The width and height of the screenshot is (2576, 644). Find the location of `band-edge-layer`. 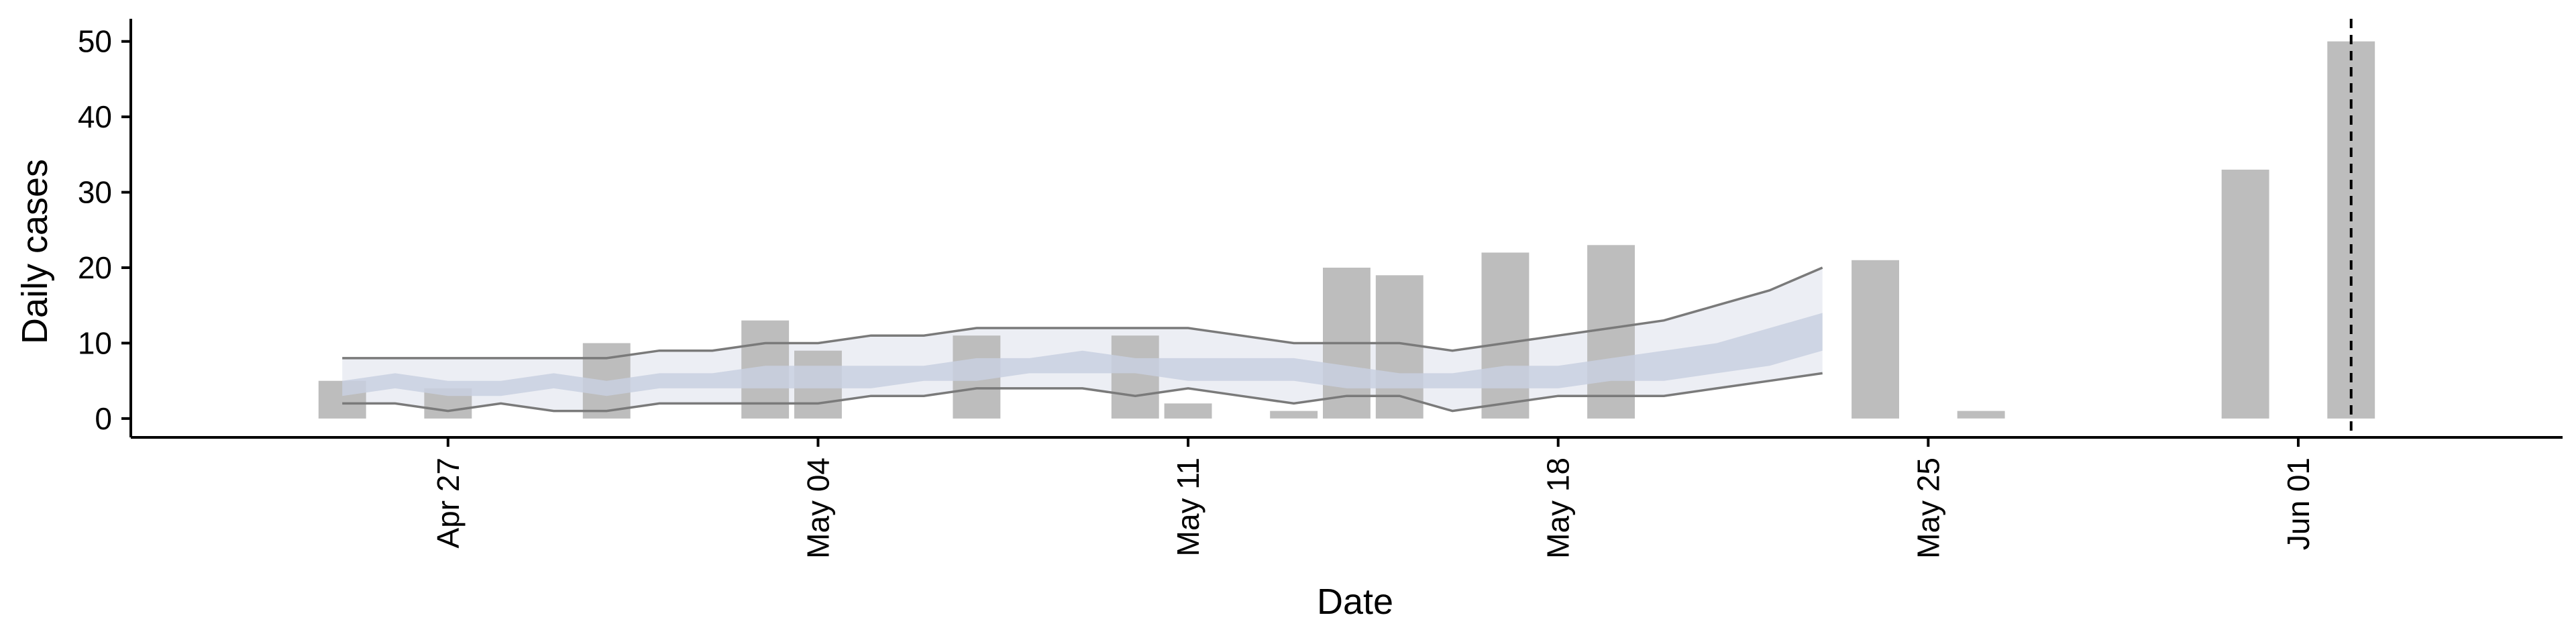

band-edge-layer is located at coordinates (1082, 339).